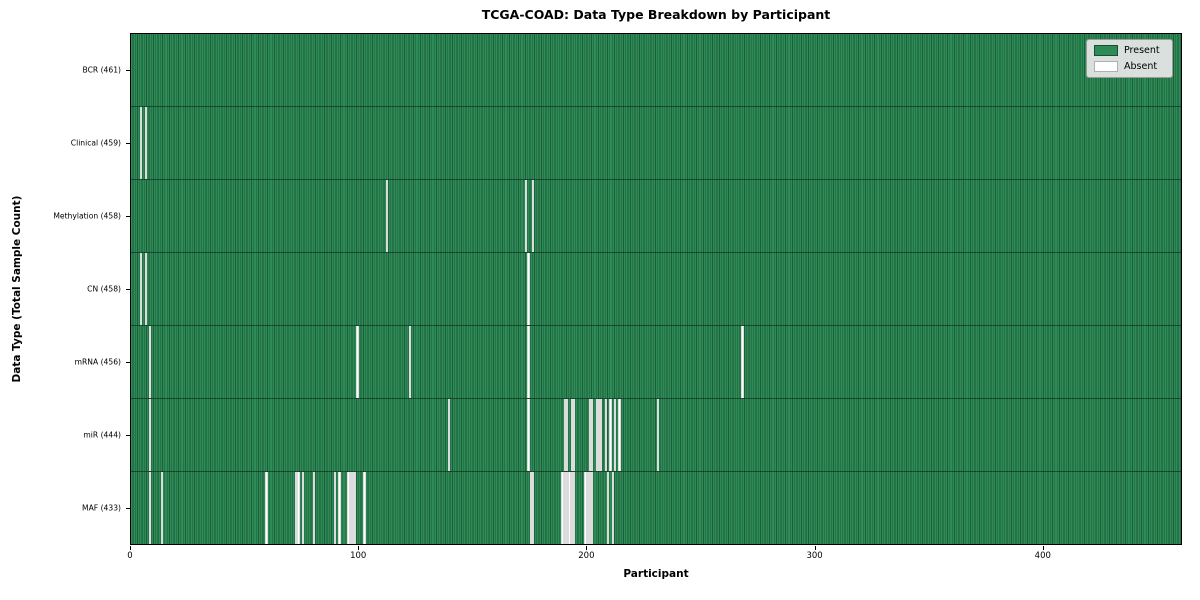 Image resolution: width=1200 pixels, height=600 pixels. Describe the element at coordinates (1106, 66) in the screenshot. I see `legend-swatch-absent-icon` at that location.